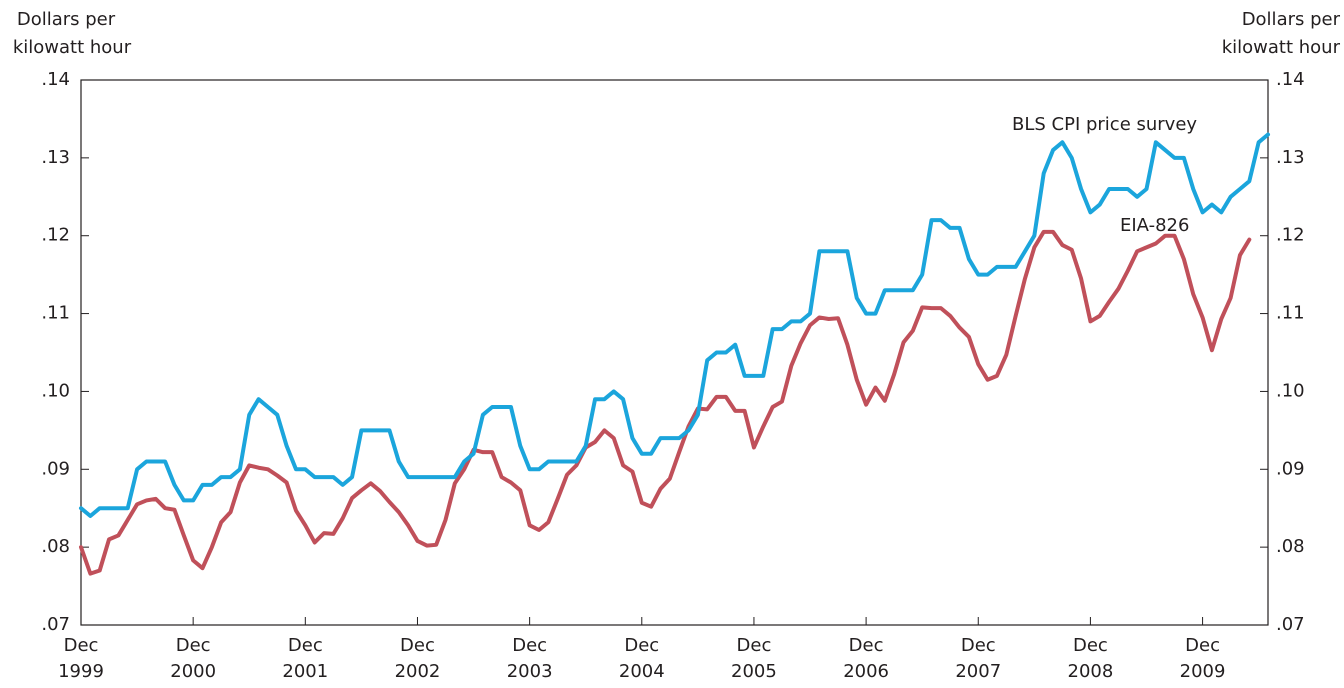 This screenshot has height=688, width=1344. What do you see at coordinates (1291, 19) in the screenshot?
I see `y2-axis-label: Dollars per` at bounding box center [1291, 19].